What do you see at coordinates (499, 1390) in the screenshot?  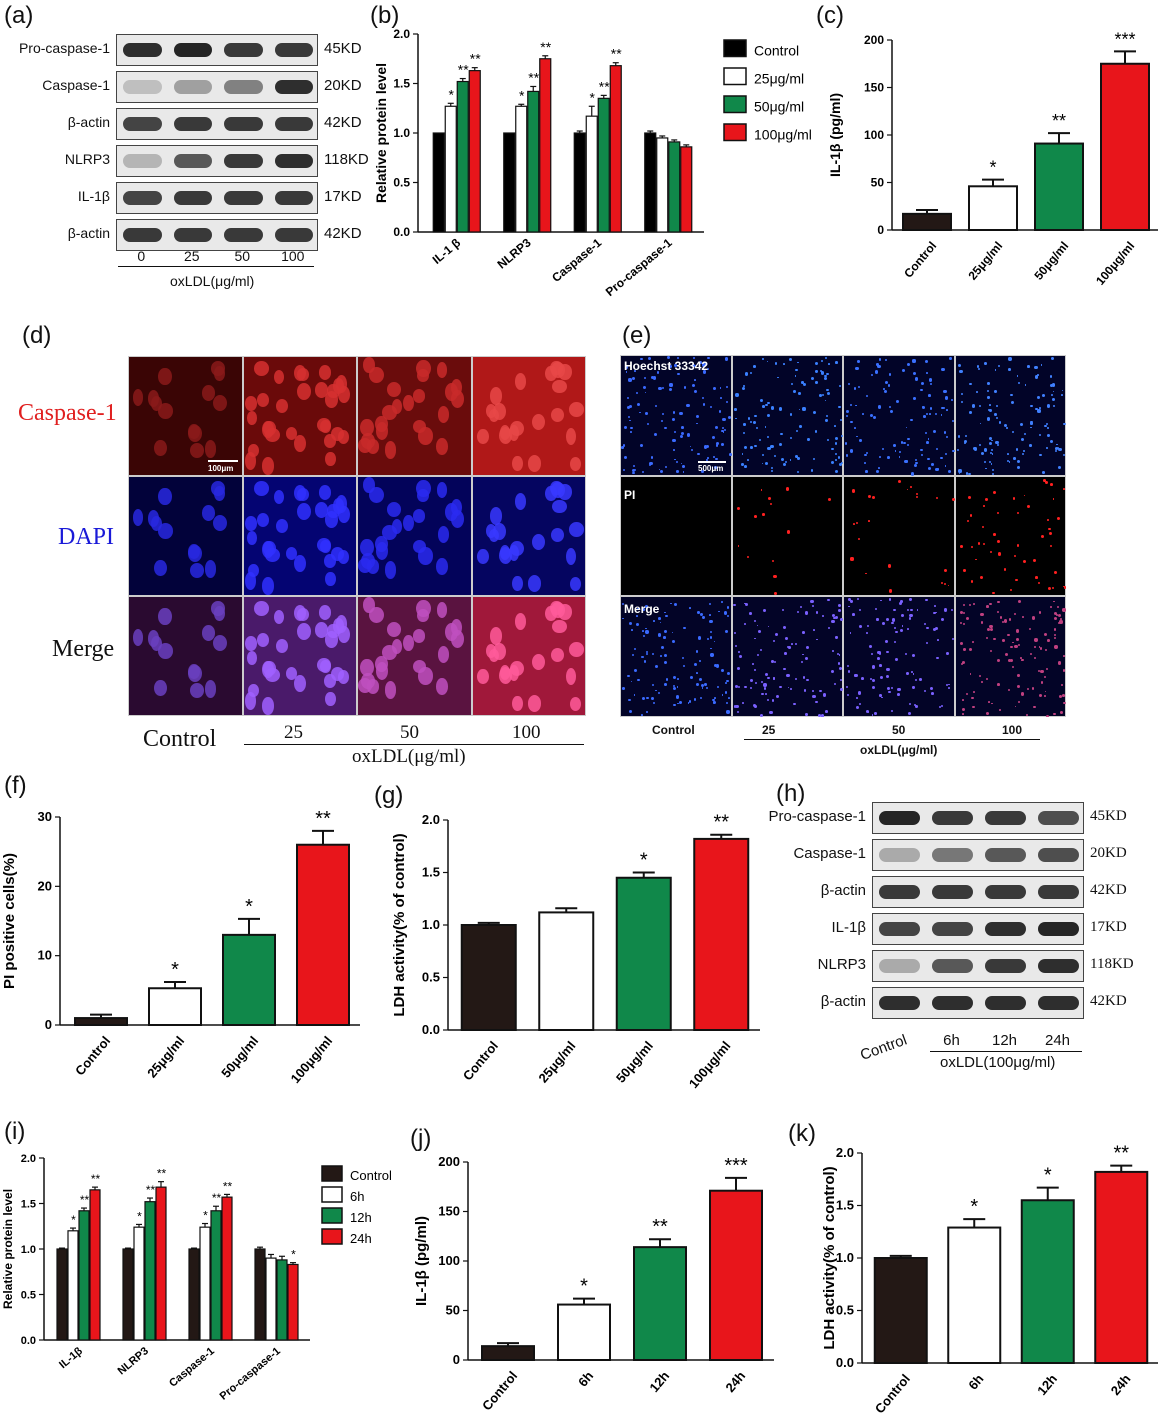 I see `x-category-label: Control` at bounding box center [499, 1390].